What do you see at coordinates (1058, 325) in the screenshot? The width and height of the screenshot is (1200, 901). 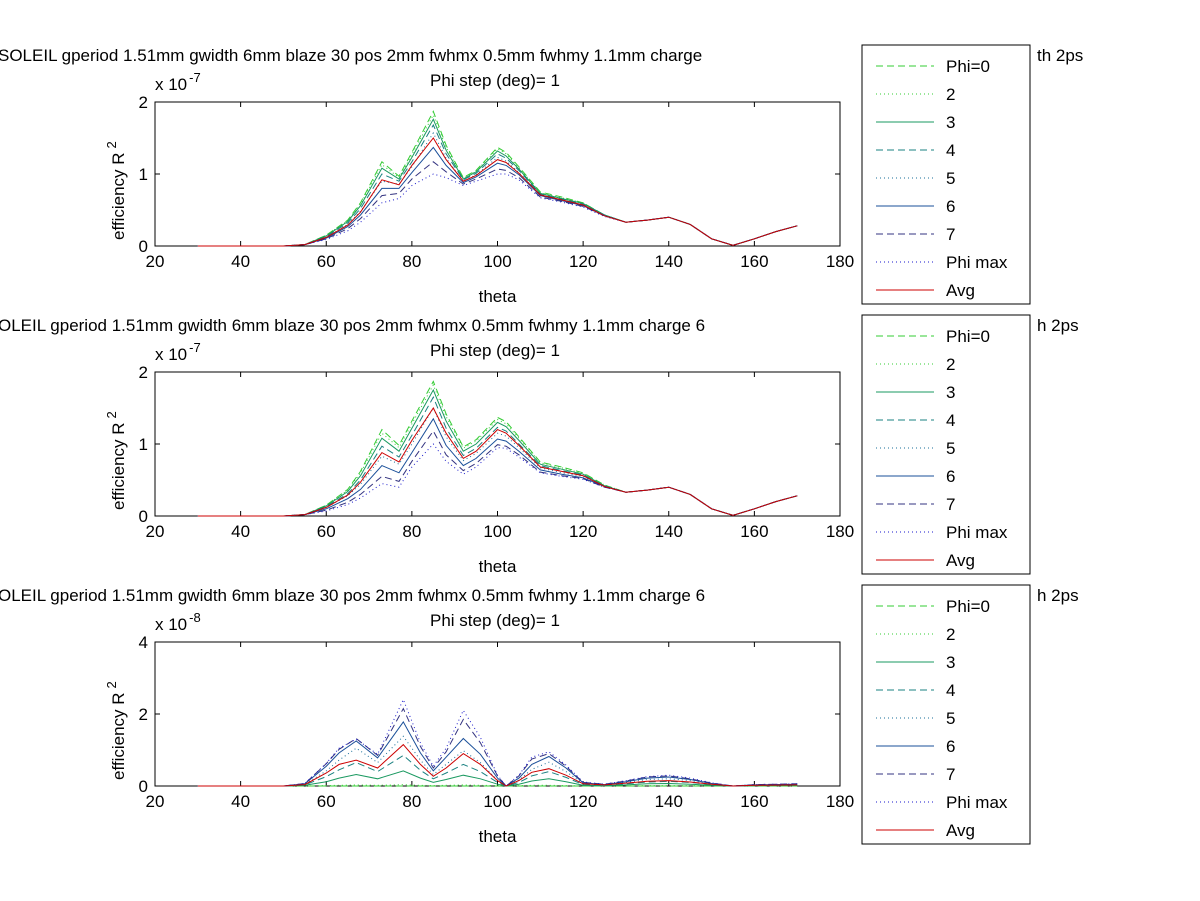 I see `chart-title-tail: h 2ps` at bounding box center [1058, 325].